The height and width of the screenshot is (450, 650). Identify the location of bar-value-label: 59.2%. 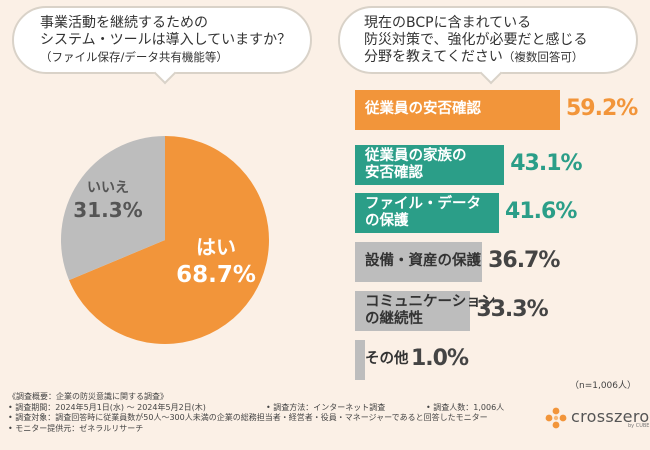
(602, 108).